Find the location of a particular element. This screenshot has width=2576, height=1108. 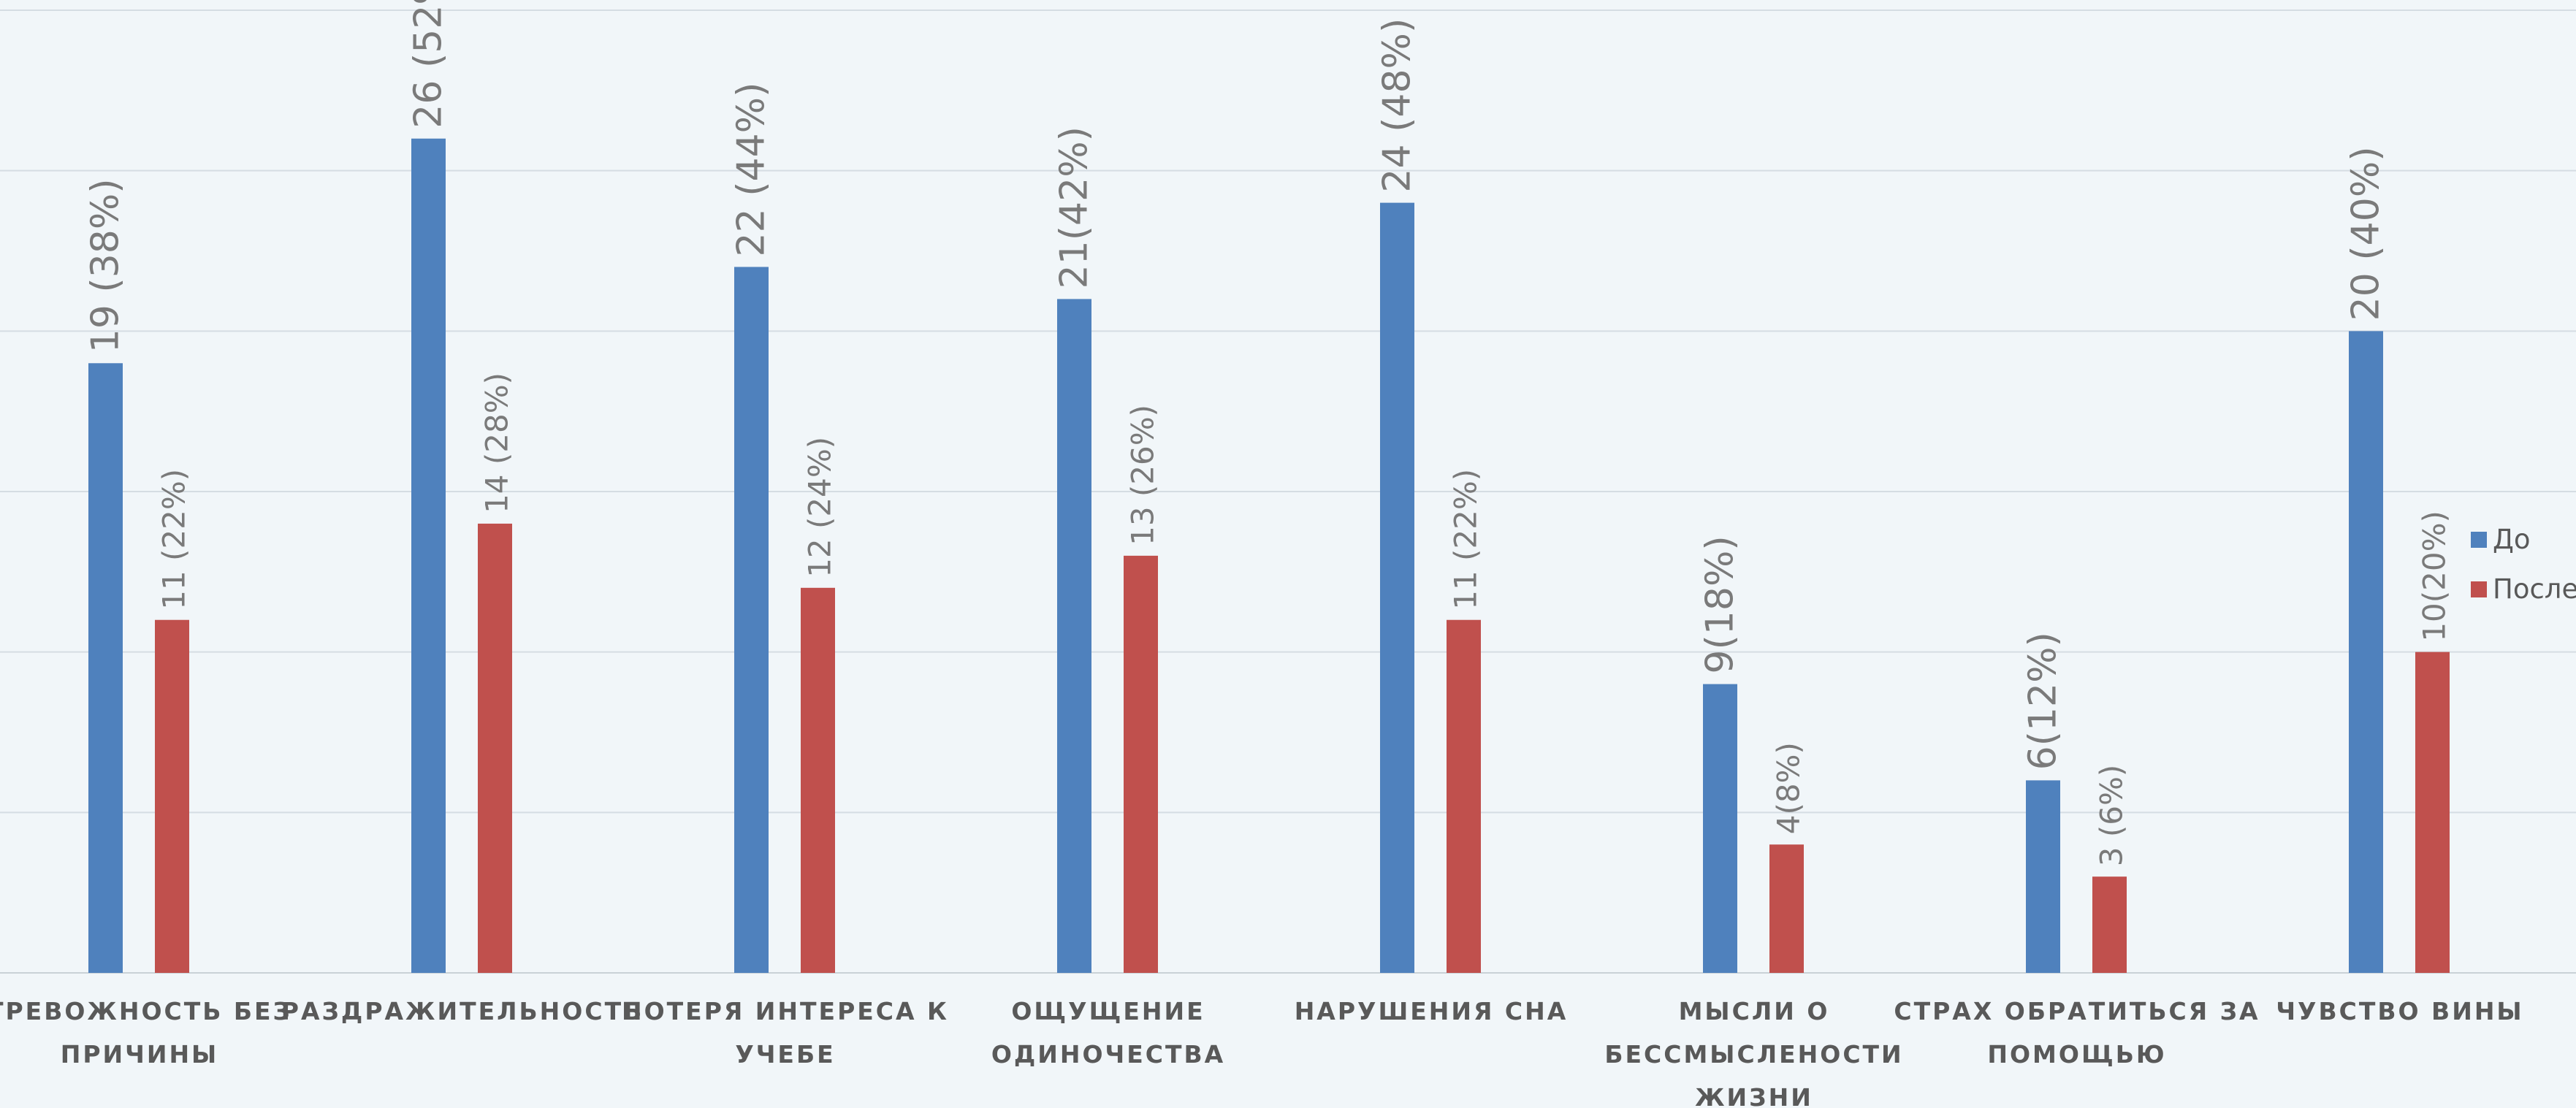

category-label-0: ТРЕВОЖНОСТЬ БЕЗ ПРИЧИНЫ is located at coordinates (146, 1033).